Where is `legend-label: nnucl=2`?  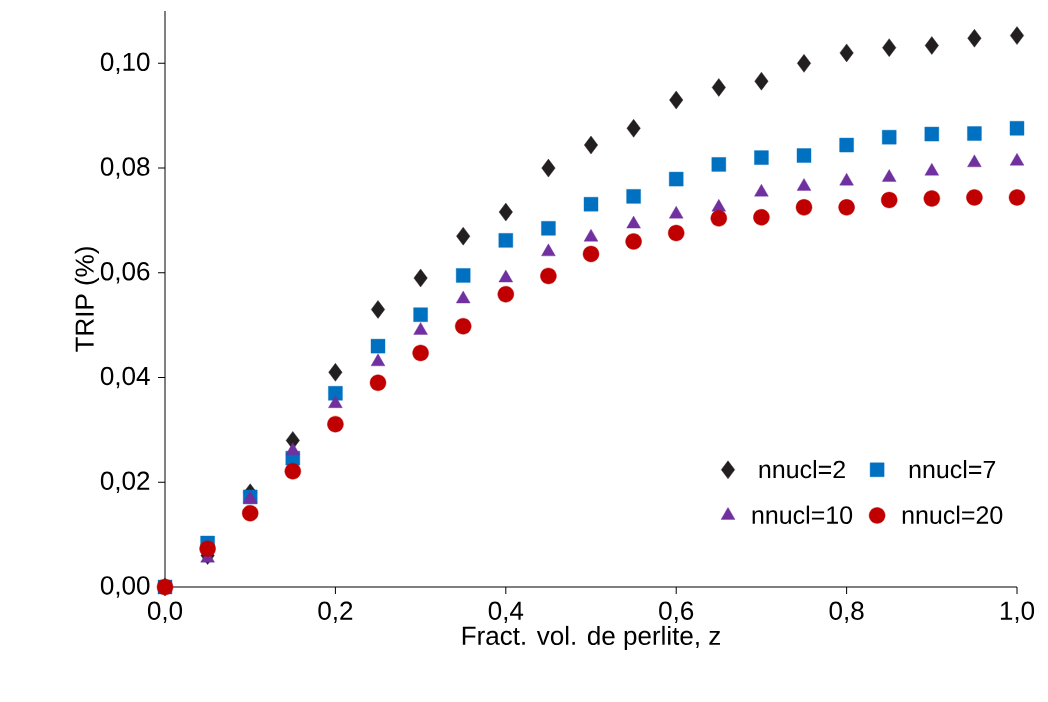 legend-label: nnucl=2 is located at coordinates (802, 469).